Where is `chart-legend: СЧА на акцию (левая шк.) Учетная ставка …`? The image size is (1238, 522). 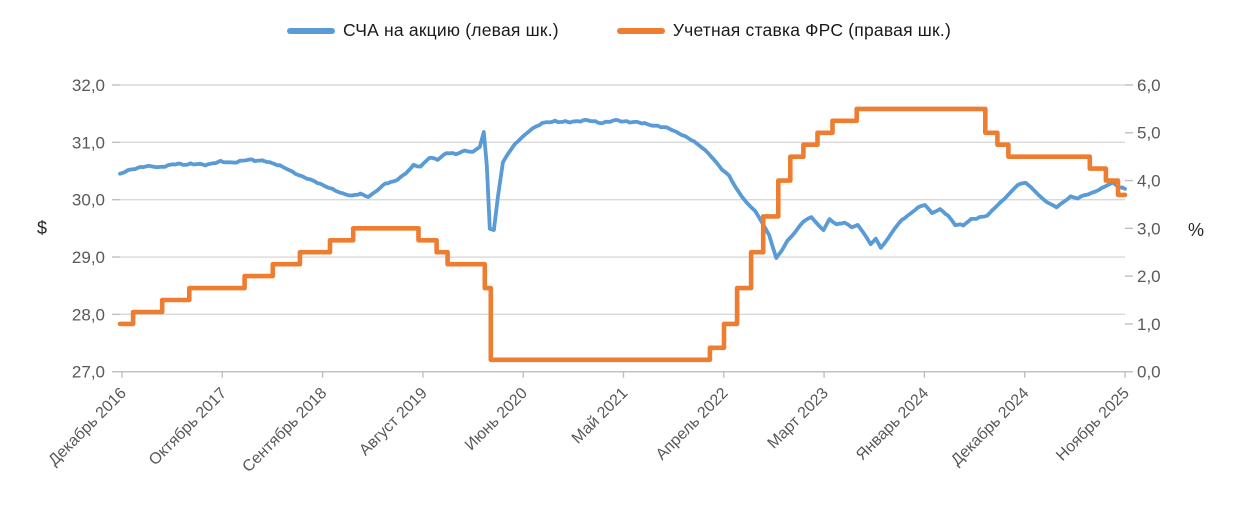 chart-legend: СЧА на акцию (левая шк.) Учетная ставка … is located at coordinates (619, 30).